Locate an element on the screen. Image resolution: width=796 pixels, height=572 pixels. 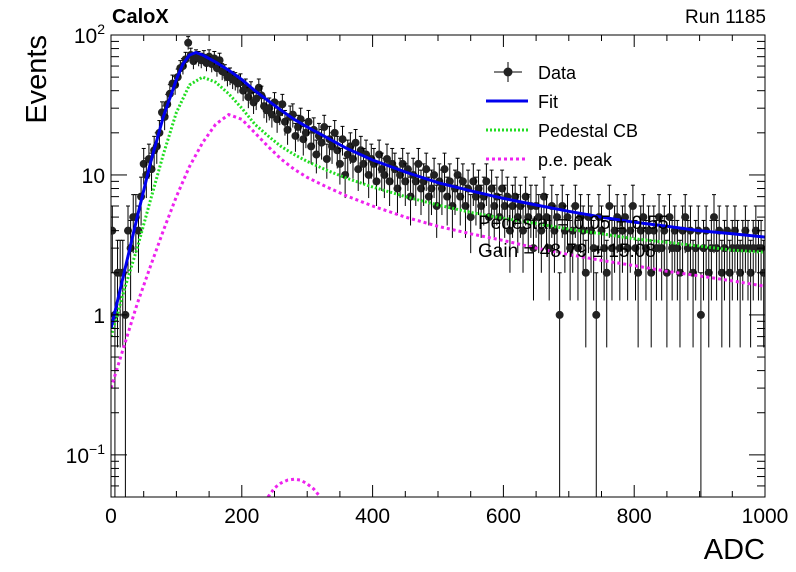
legend-label: p.e. peak is located at coordinates (575, 160).